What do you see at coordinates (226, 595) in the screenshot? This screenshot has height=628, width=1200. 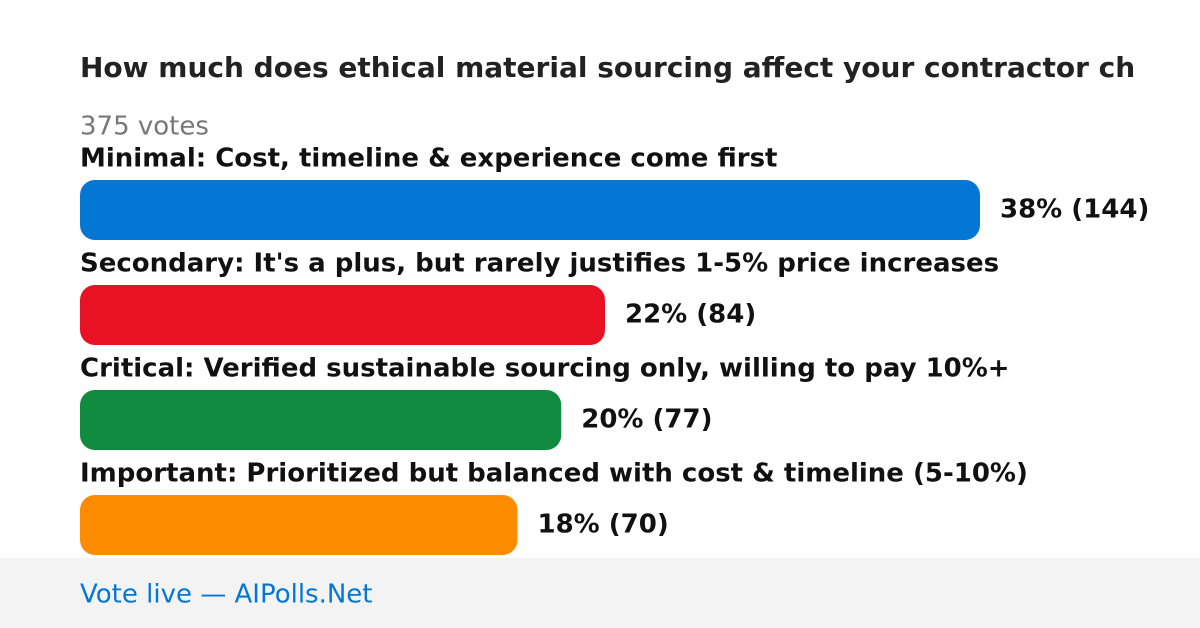 I see `footer-link: Vote live — AIPolls.Net` at bounding box center [226, 595].